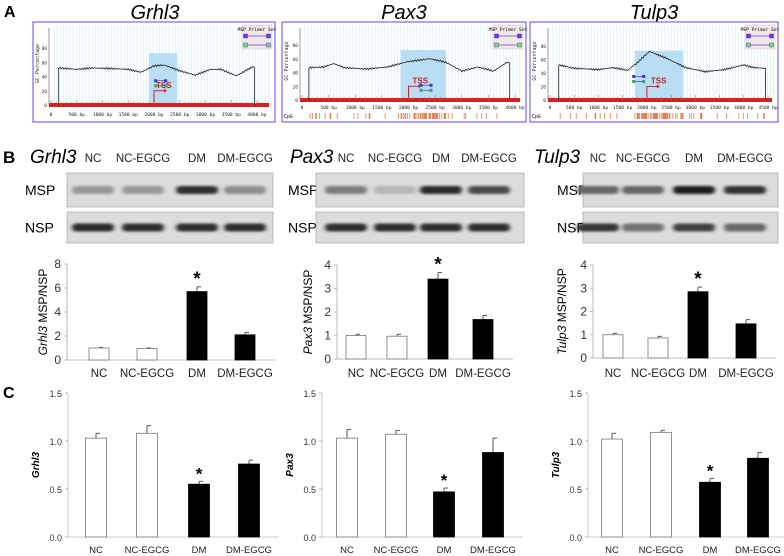  I want to click on y-tick-label: 1.5, so click(55, 394).